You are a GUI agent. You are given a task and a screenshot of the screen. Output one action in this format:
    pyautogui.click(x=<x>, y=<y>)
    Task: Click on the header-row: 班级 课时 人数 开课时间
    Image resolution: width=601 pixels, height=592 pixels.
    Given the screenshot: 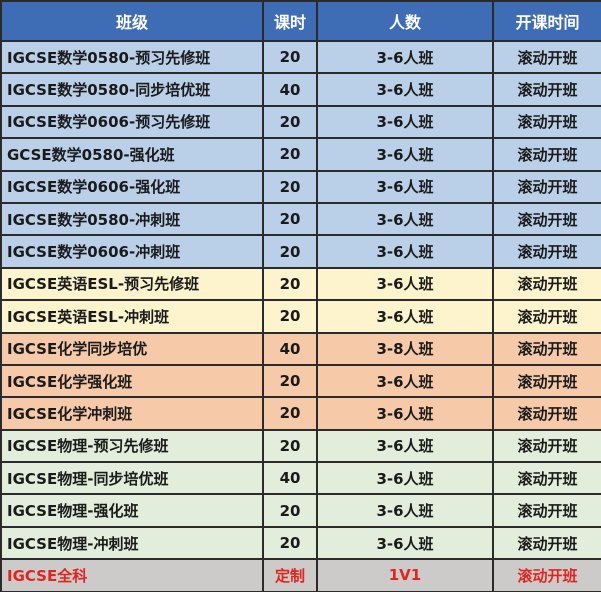 What is the action you would take?
    pyautogui.click(x=300, y=21)
    